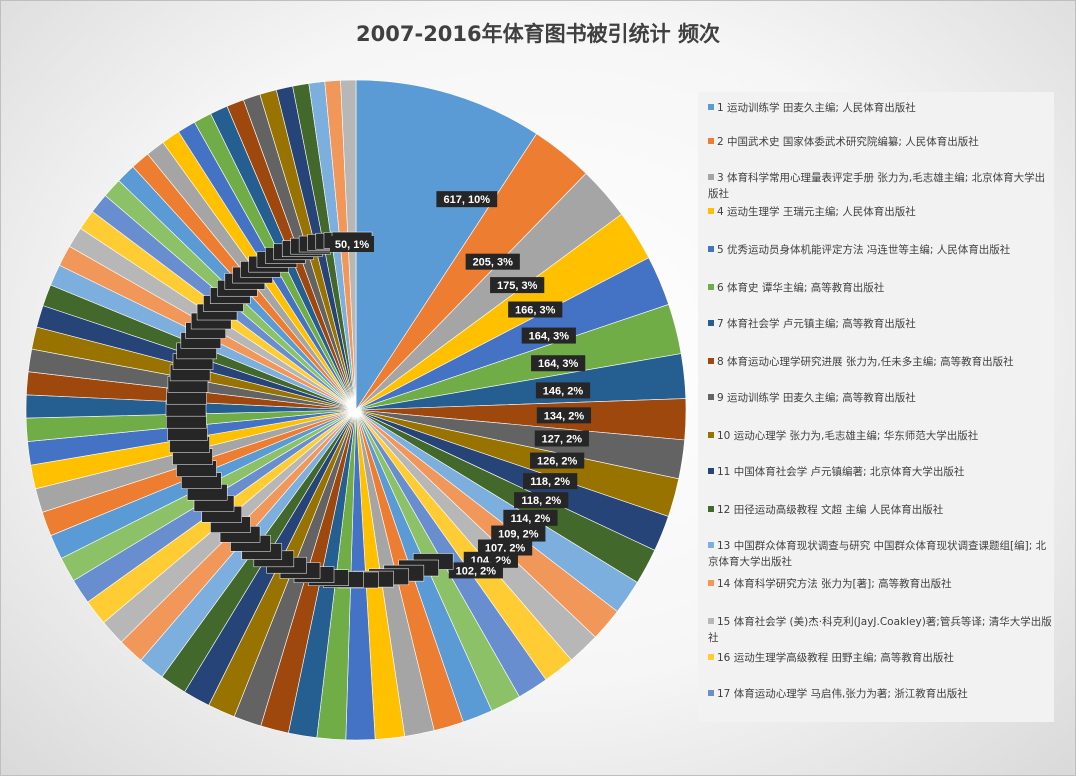 The image size is (1076, 776). What do you see at coordinates (864, 250) in the screenshot?
I see `legend-label: 5 优秀运动员身体机能评定方法 冯连世等主编; 人民体育出版社` at bounding box center [864, 250].